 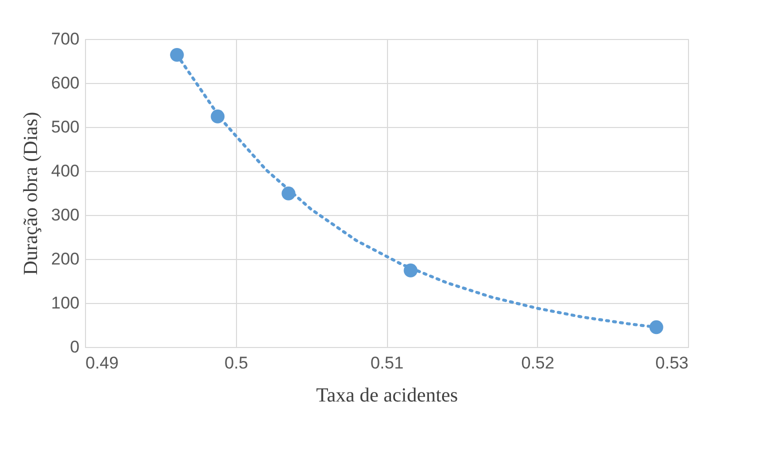 I want to click on y-axis-title: Duração obra (Dias), so click(x=31, y=194).